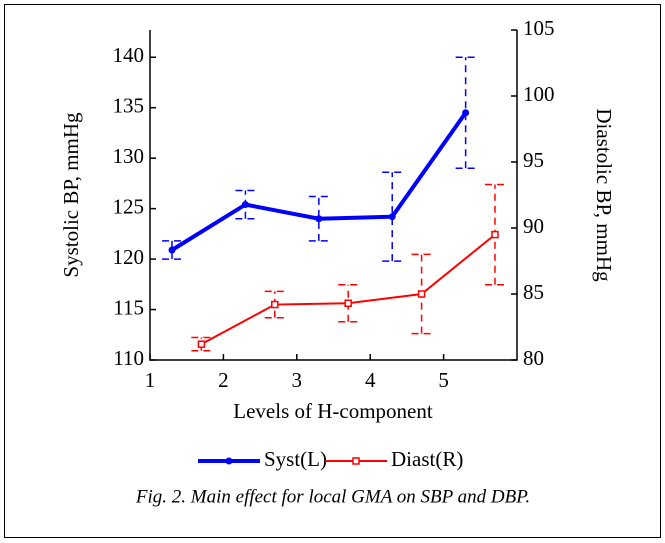  What do you see at coordinates (533, 226) in the screenshot?
I see `y2-tick-label: 90` at bounding box center [533, 226].